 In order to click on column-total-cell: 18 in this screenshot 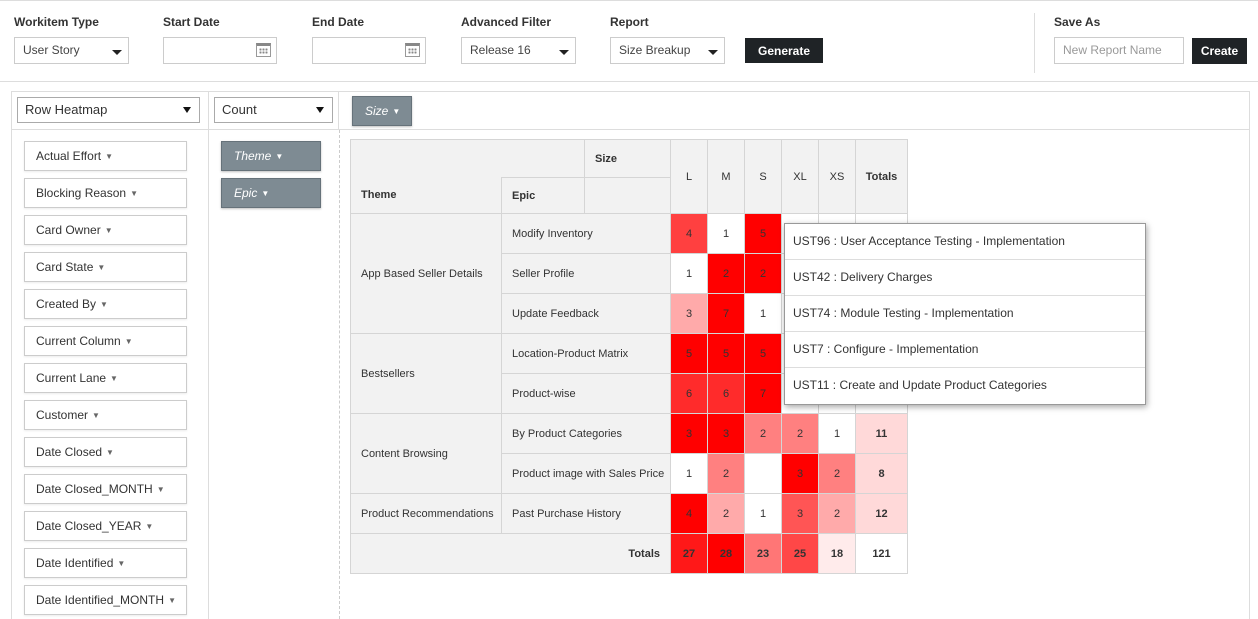, I will do `click(837, 553)`.